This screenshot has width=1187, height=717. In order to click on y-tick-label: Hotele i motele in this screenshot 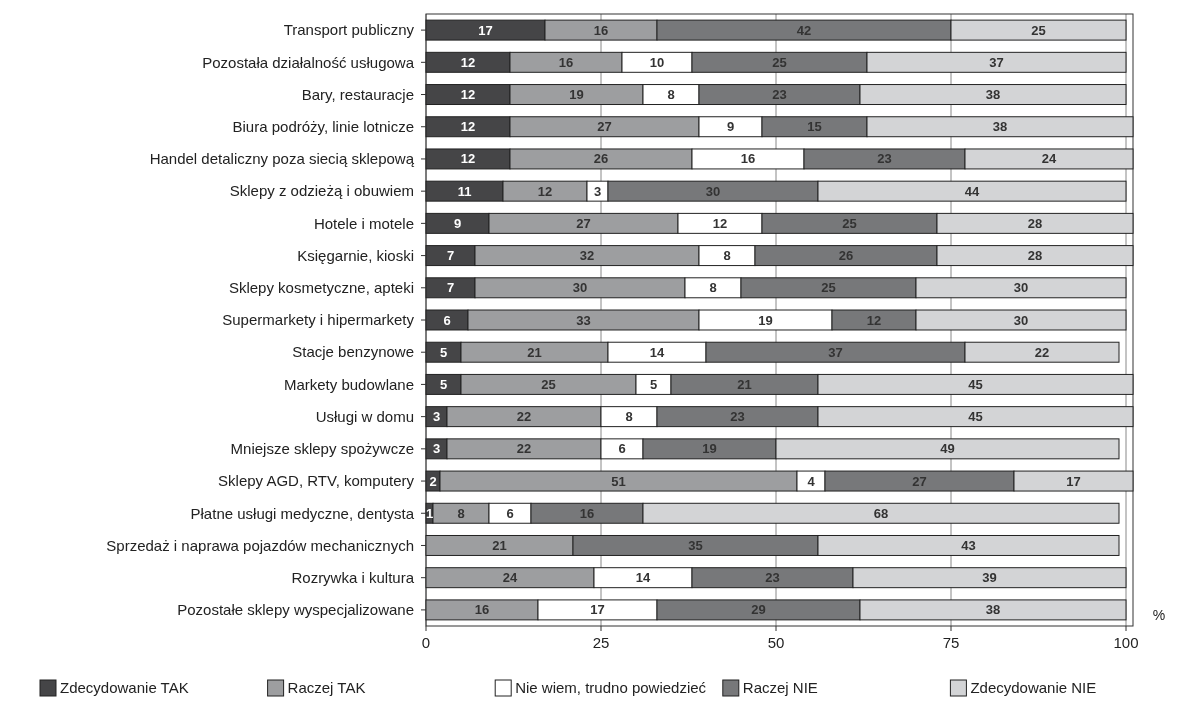, I will do `click(363, 223)`.